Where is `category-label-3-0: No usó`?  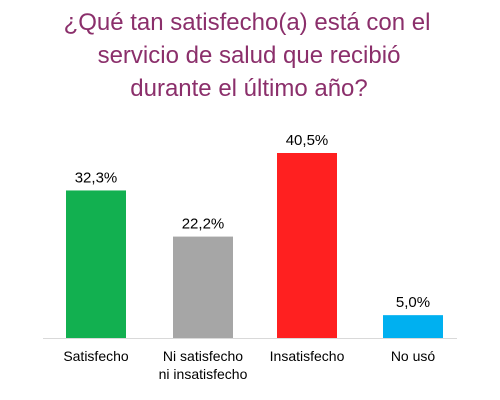
category-label-3-0: No usó is located at coordinates (413, 356).